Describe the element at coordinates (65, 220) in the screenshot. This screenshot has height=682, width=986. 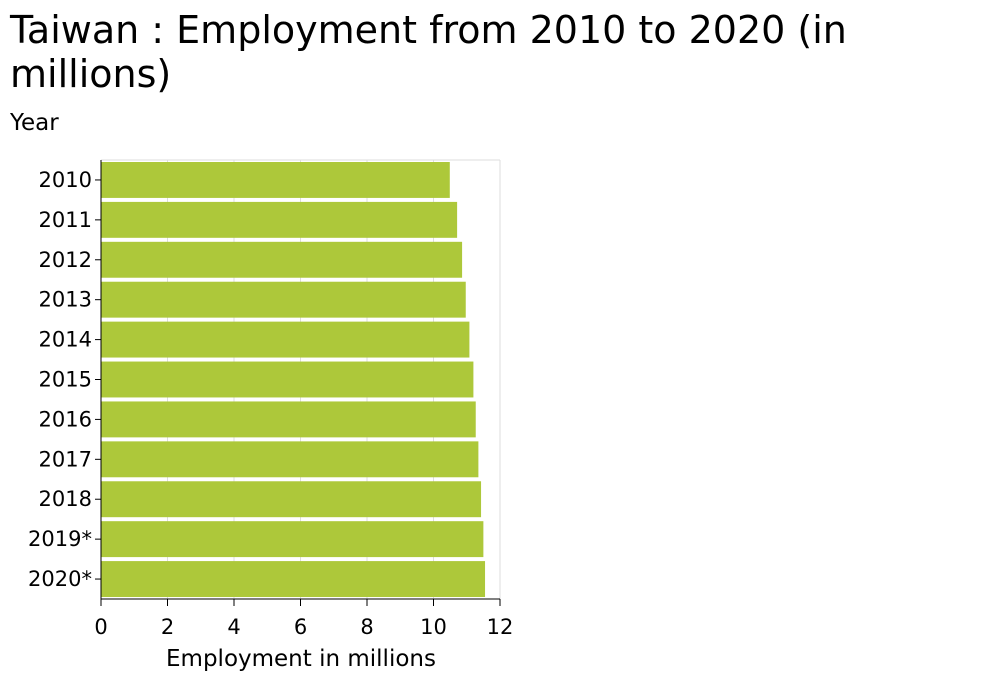
I see `y-tick-label: 2011` at that location.